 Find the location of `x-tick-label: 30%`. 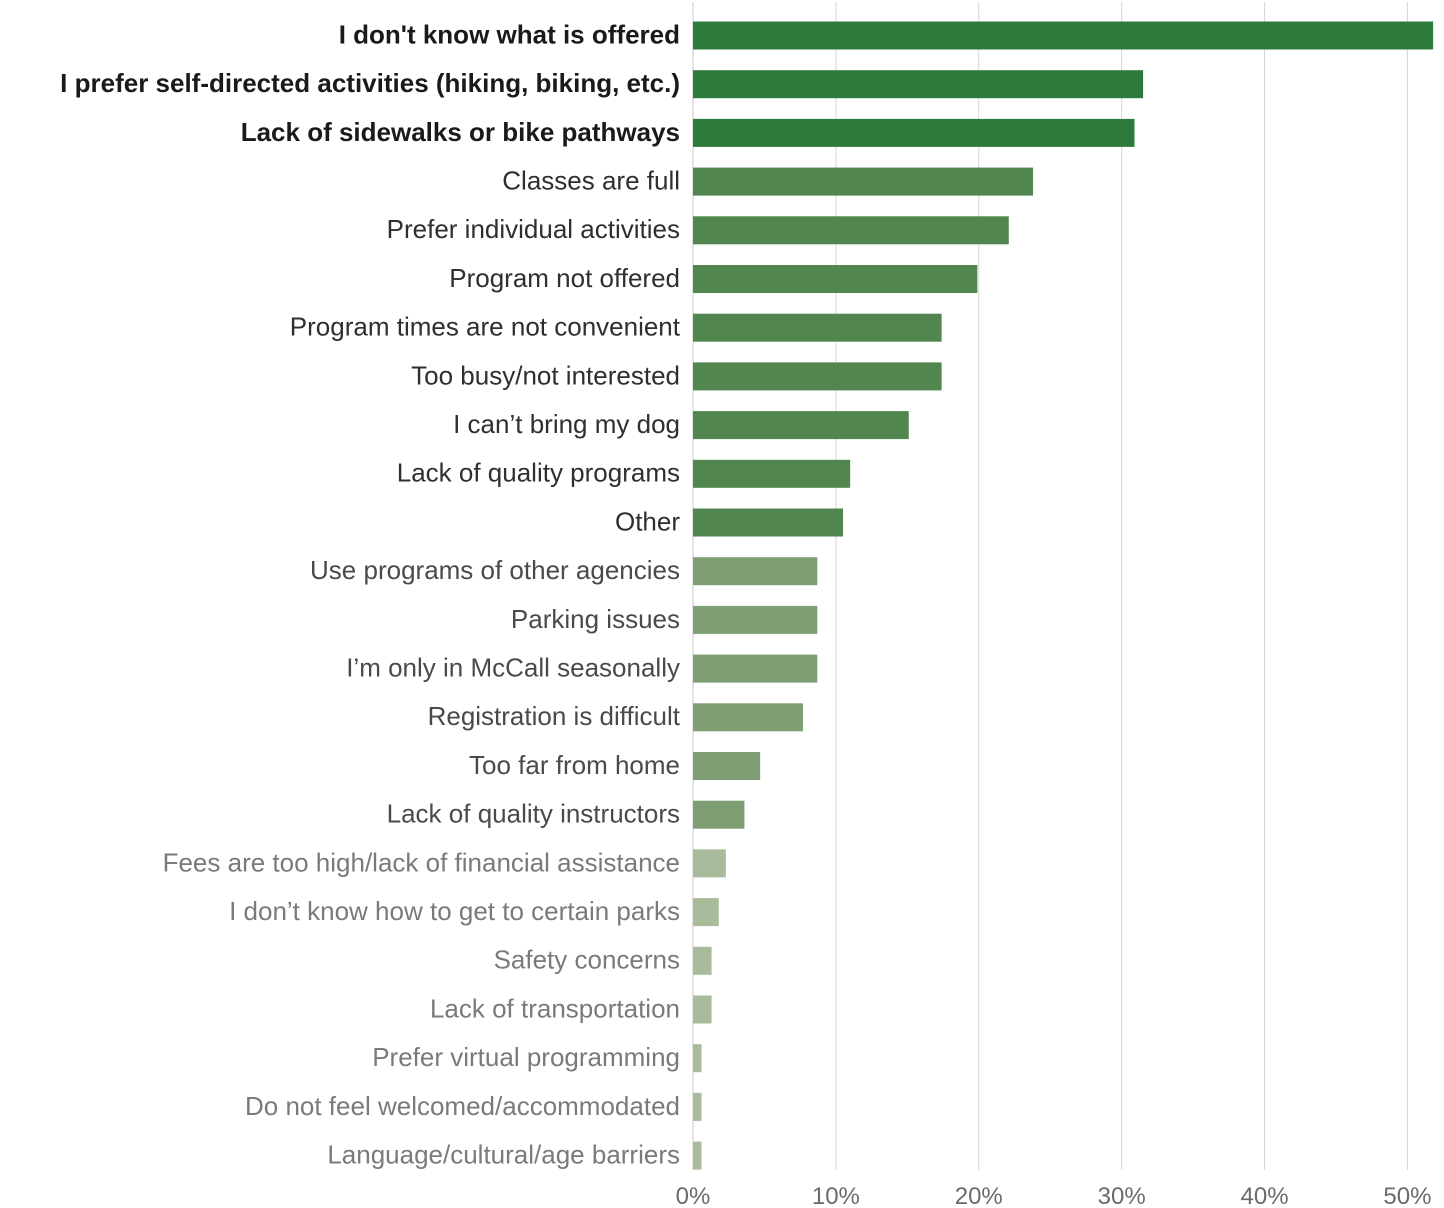

x-tick-label: 30% is located at coordinates (1122, 1195).